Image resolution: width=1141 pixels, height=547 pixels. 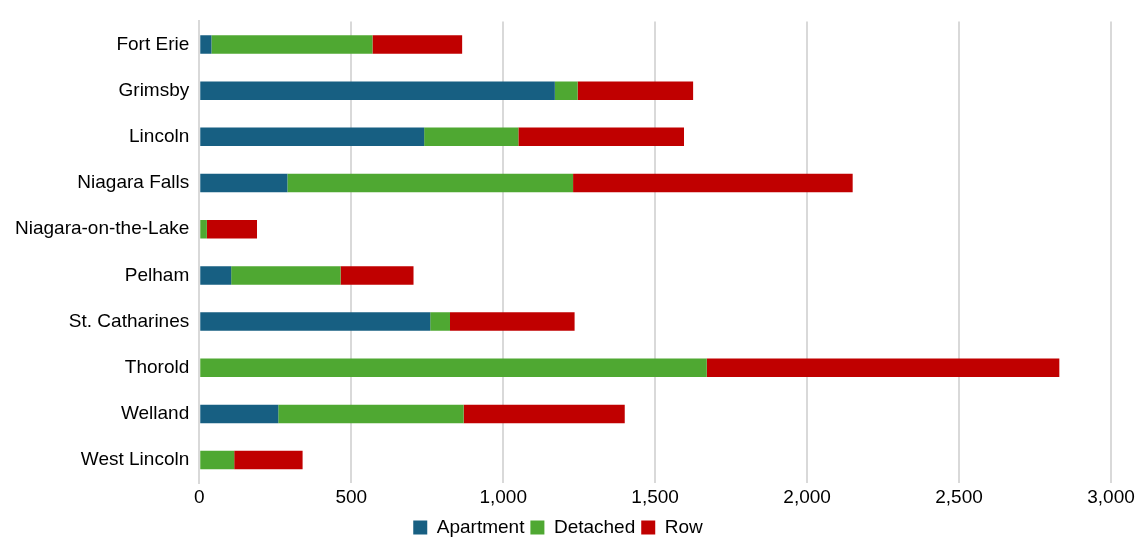 What do you see at coordinates (135, 459) in the screenshot?
I see `y-tick-label: West Lincoln` at bounding box center [135, 459].